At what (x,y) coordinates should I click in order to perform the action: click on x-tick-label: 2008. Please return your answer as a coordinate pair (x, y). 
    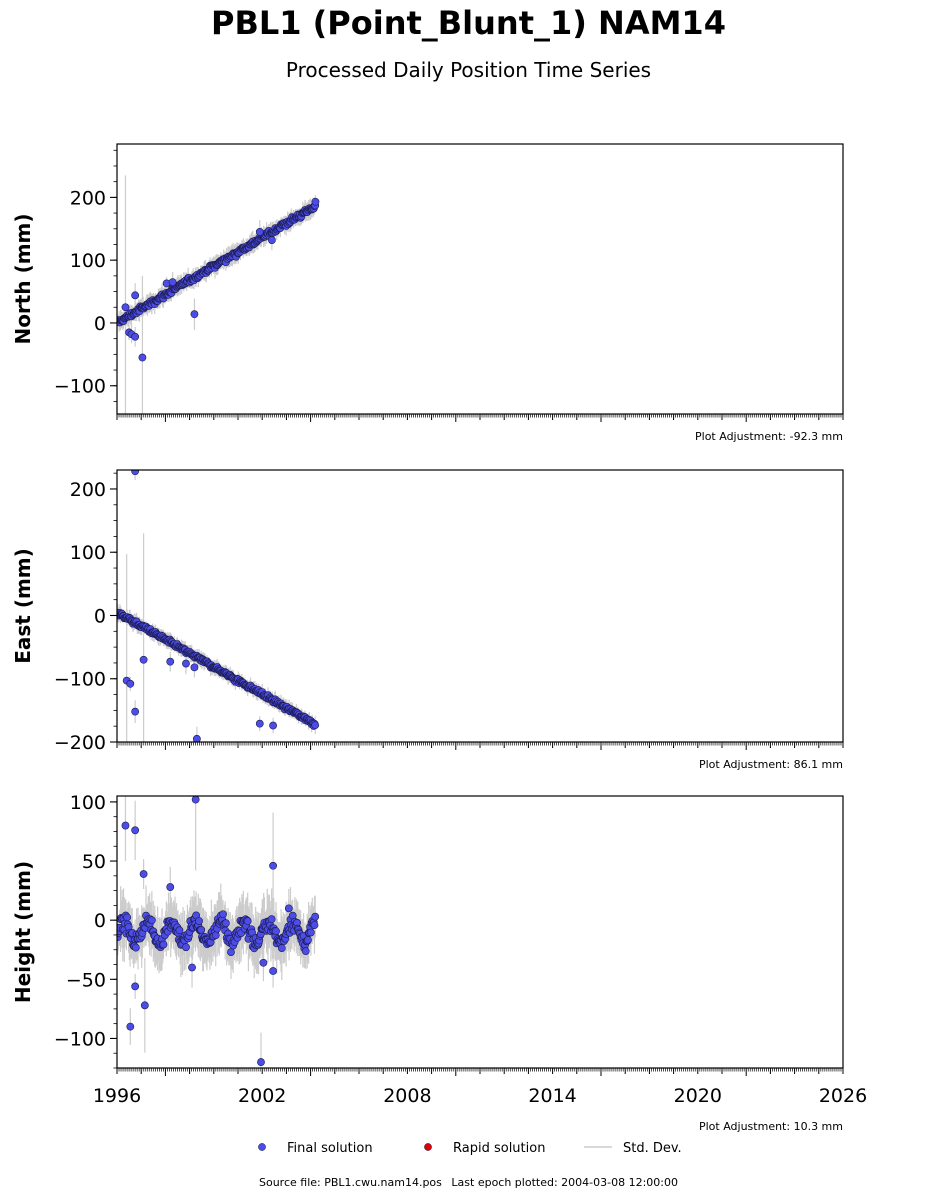
    Looking at the image, I should click on (407, 1096).